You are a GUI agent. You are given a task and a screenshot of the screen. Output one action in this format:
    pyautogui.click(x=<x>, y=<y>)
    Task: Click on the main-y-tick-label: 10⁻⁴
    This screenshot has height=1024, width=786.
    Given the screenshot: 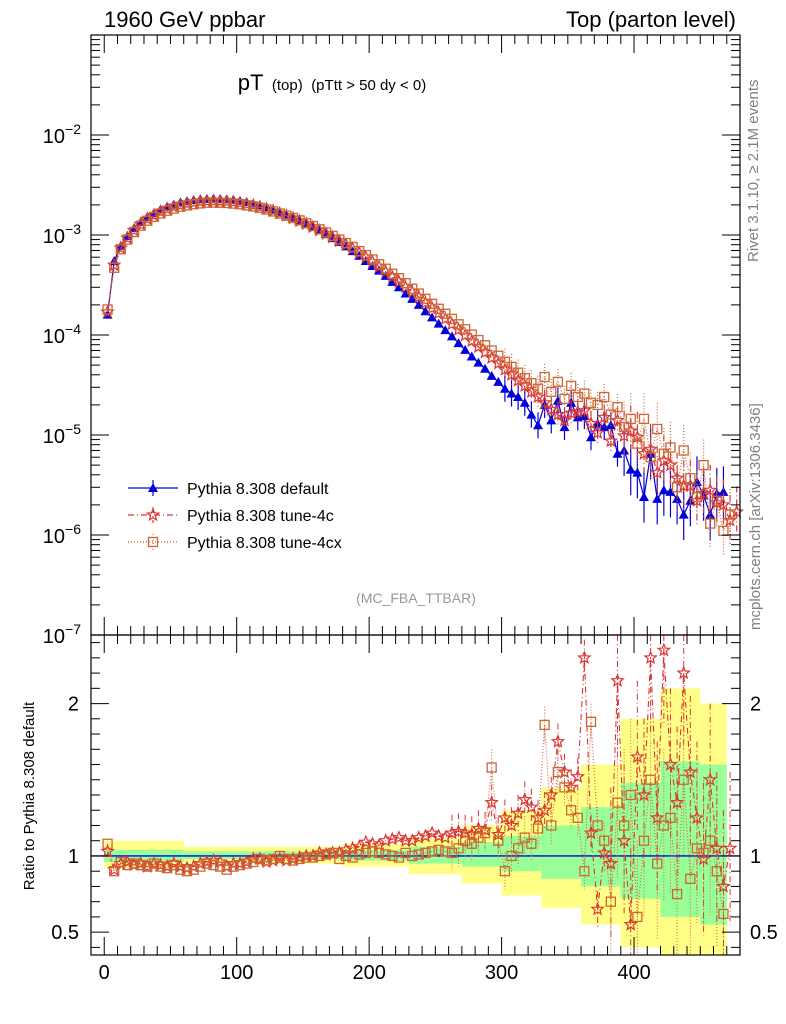 What is the action you would take?
    pyautogui.click(x=62, y=334)
    